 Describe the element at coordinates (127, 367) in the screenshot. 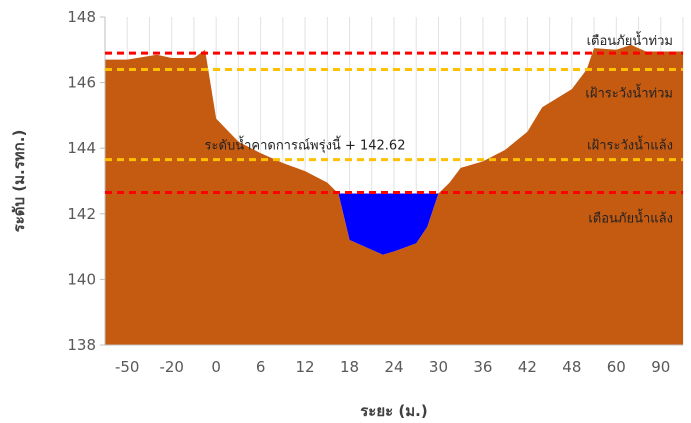

I see `x-tick-label: -50` at that location.